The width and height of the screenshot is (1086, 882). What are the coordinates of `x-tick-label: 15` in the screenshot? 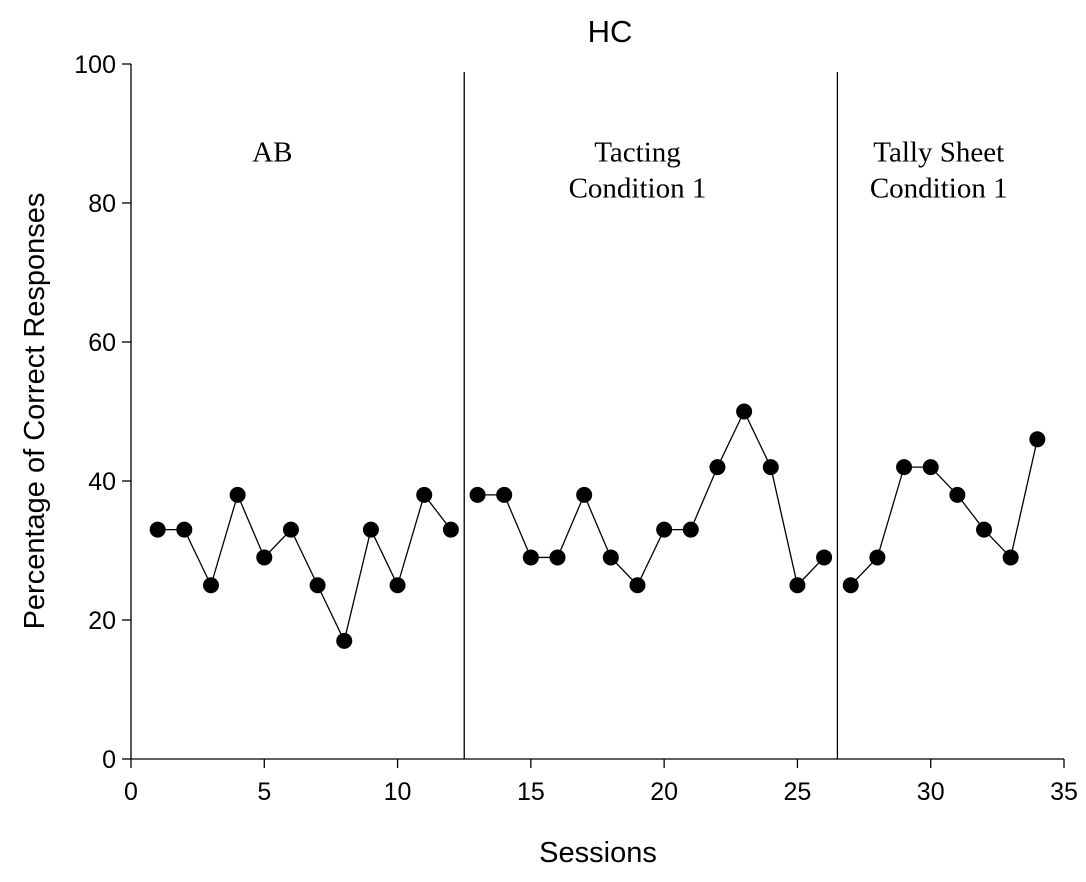 It's located at (531, 792).